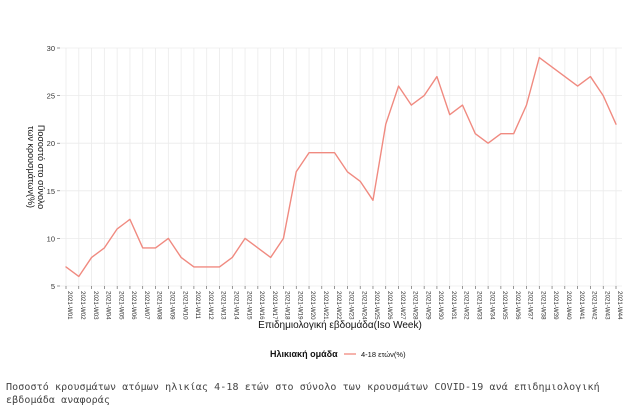  Describe the element at coordinates (304, 354) in the screenshot. I see `legend-title: Ηλικιακή ομάδα` at that location.